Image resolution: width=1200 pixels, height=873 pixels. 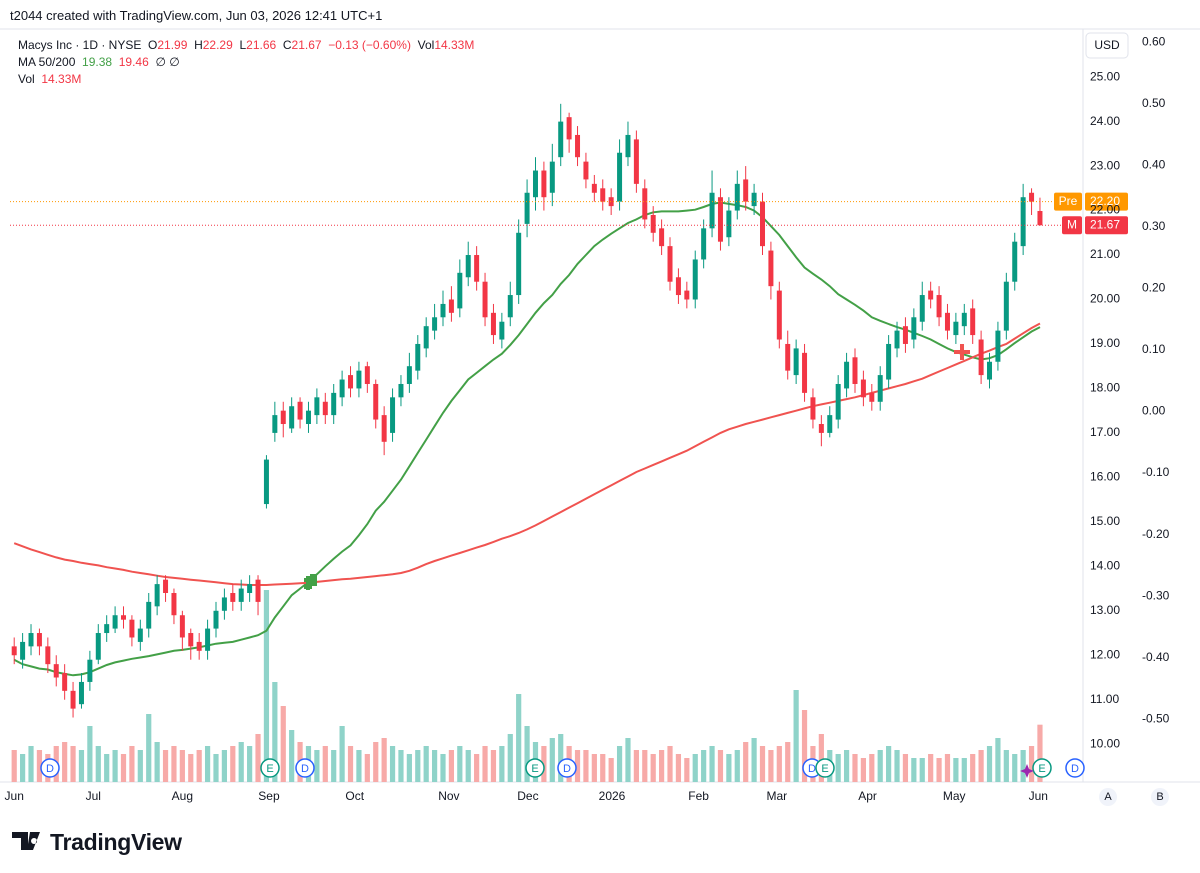 What do you see at coordinates (1154, 165) in the screenshot?
I see `y2-tick-label: 0.40` at bounding box center [1154, 165].